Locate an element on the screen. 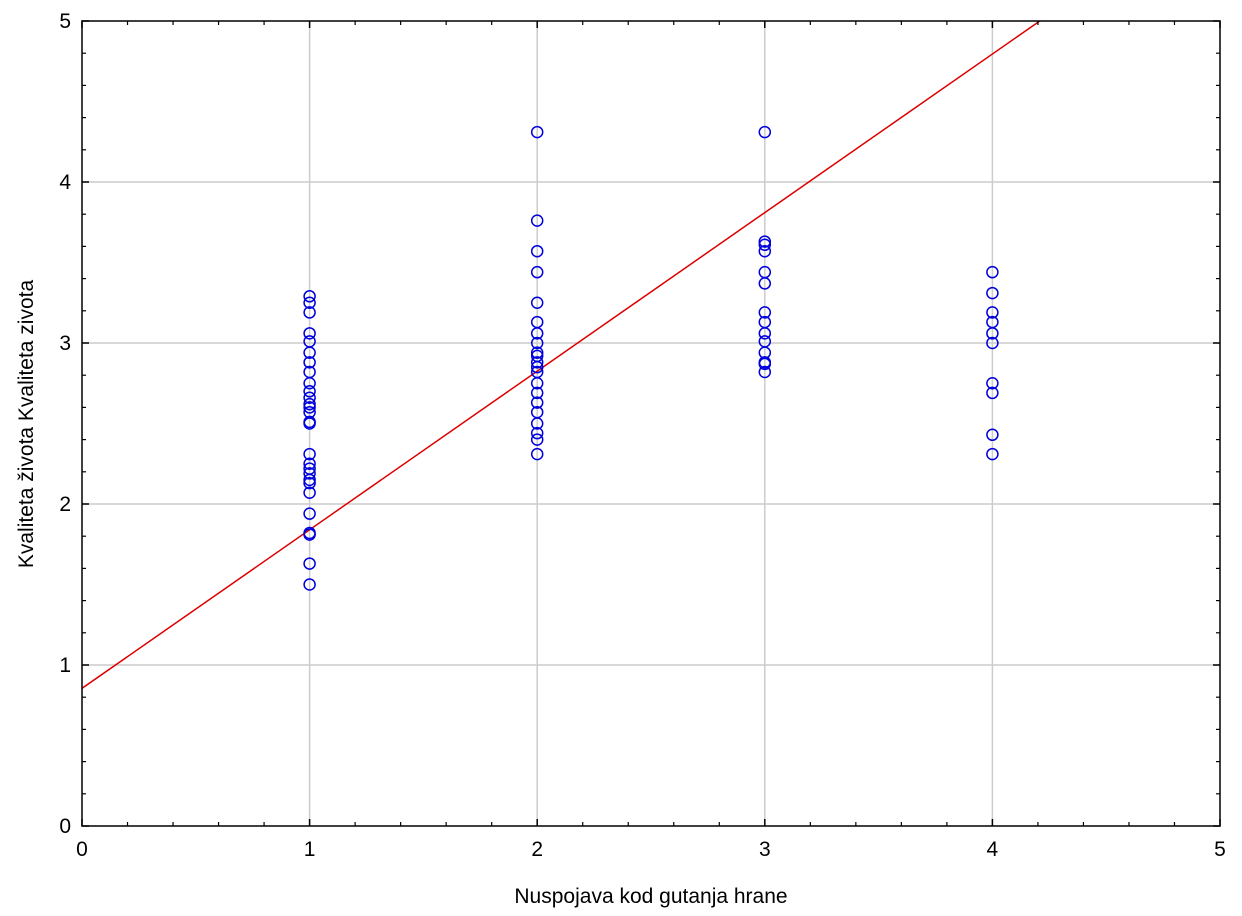  y-tick-label: 4 is located at coordinates (65, 182).